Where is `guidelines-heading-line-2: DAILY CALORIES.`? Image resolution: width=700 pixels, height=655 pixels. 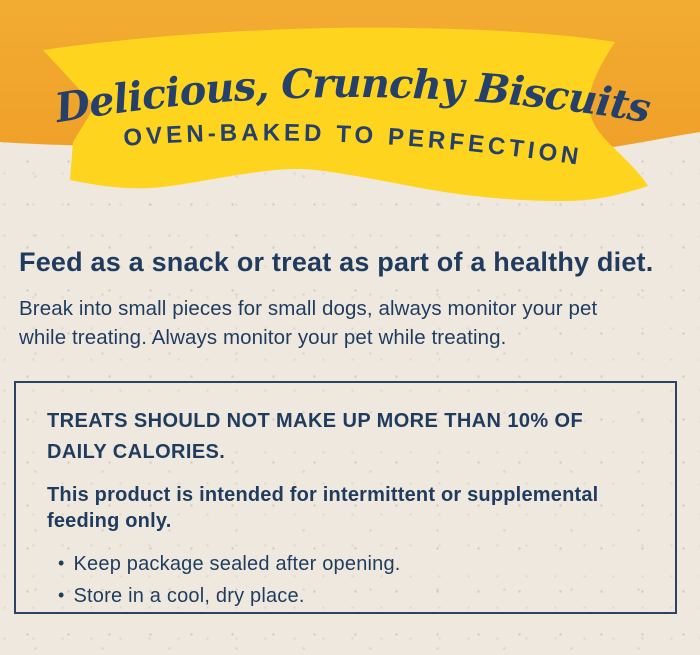
guidelines-heading-line-2: DAILY CALORIES. is located at coordinates (136, 452).